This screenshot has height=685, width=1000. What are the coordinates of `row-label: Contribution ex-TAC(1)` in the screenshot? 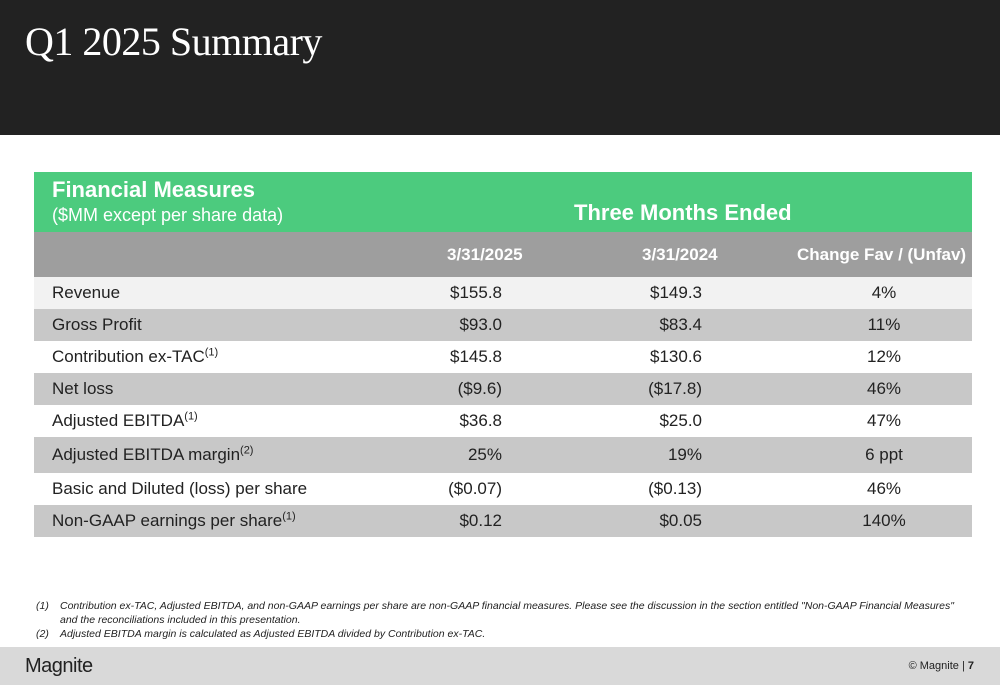 It's located at (135, 357).